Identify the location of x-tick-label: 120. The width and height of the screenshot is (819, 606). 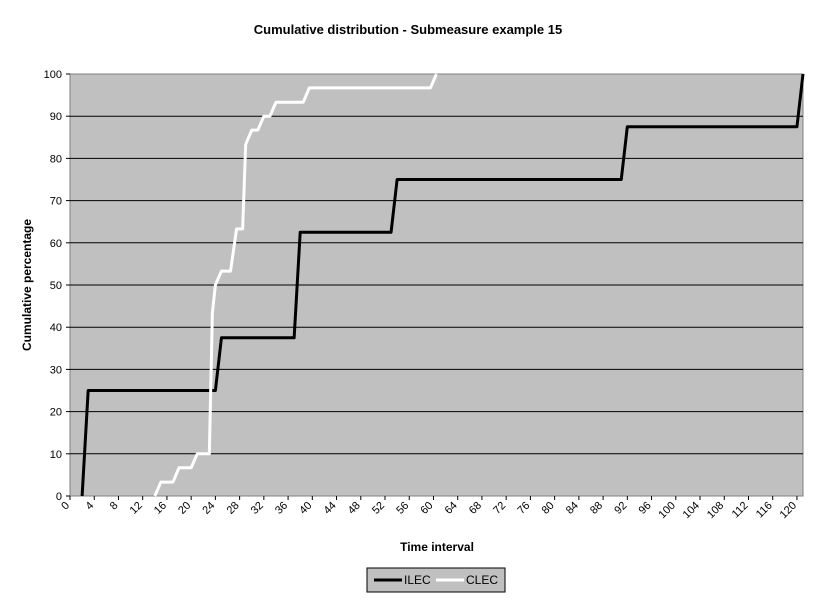
(788, 510).